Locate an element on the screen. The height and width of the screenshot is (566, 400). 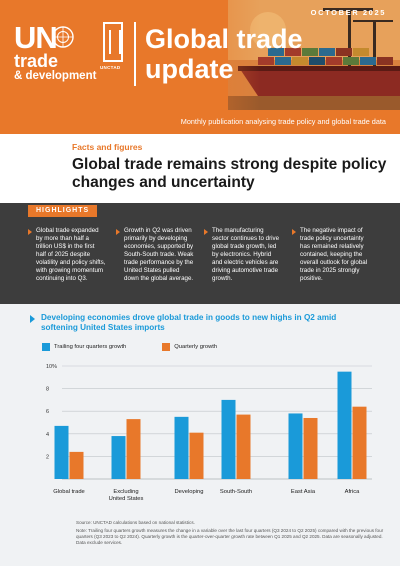
x-tick-label: Africa is located at coordinates (353, 492).